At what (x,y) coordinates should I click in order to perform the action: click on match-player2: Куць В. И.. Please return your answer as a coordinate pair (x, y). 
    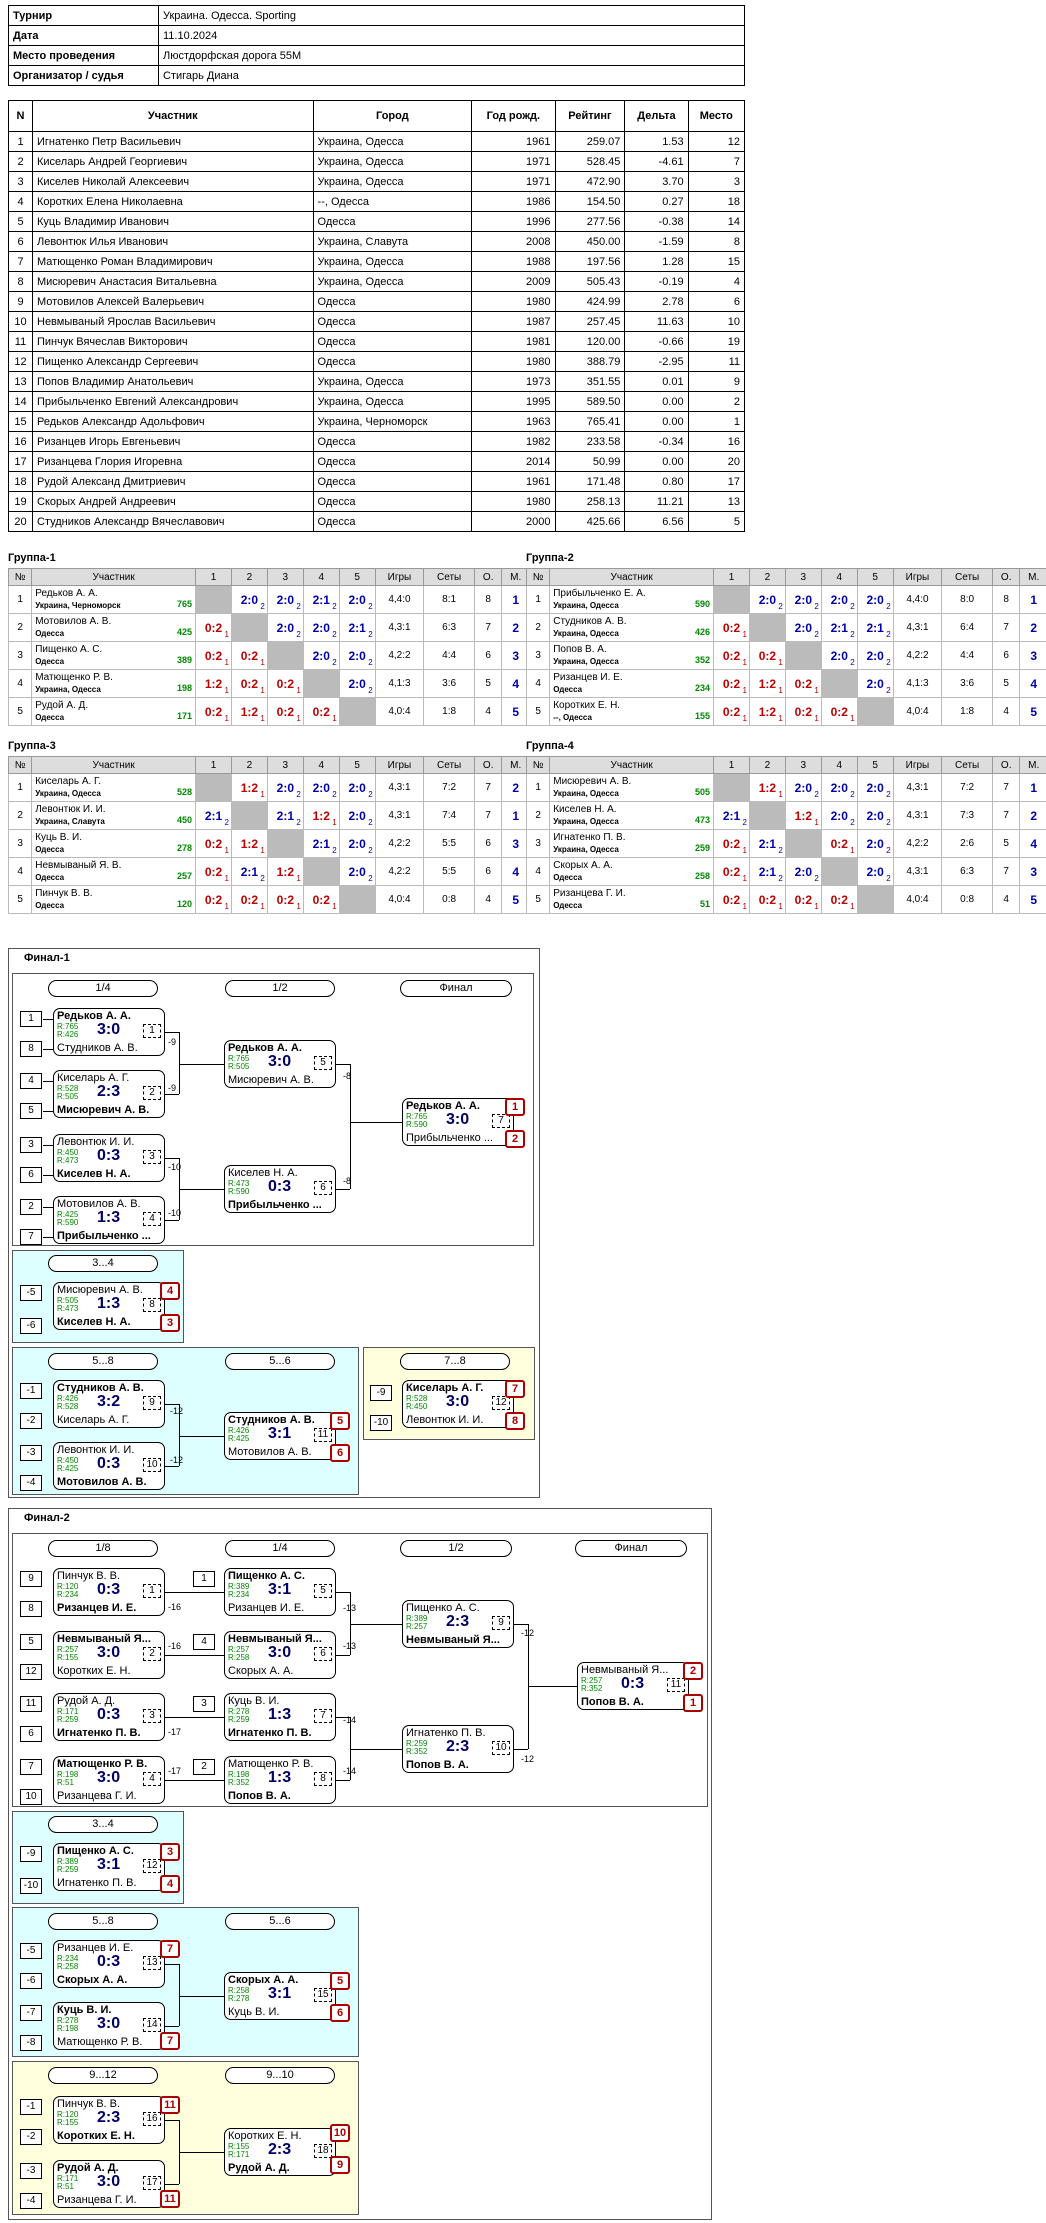
    Looking at the image, I should click on (254, 2012).